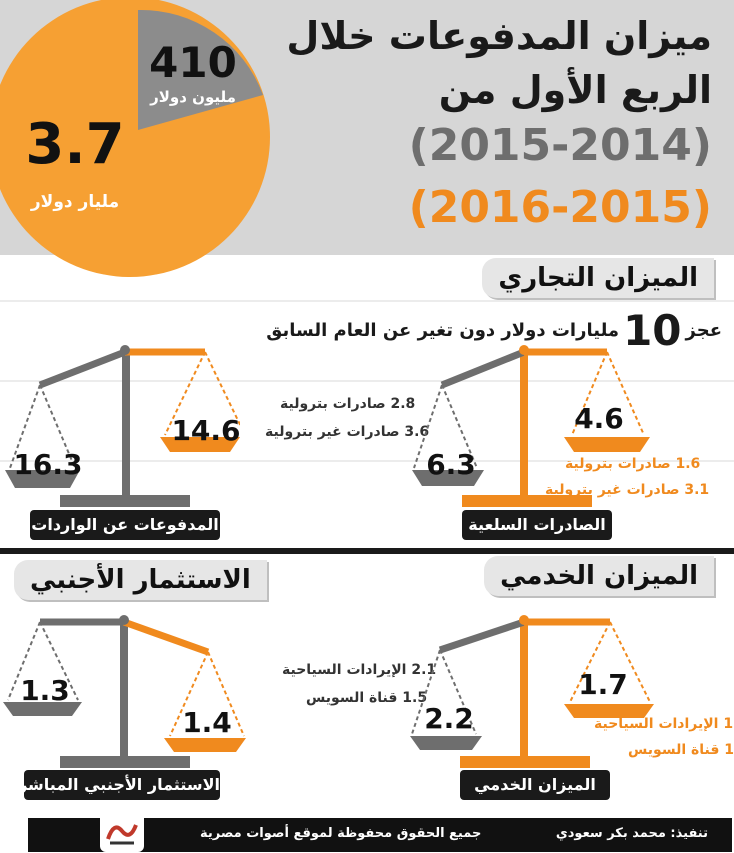 The height and width of the screenshot is (853, 734). What do you see at coordinates (45, 690) in the screenshot?
I see `investment-prev-value: 1.3` at bounding box center [45, 690].